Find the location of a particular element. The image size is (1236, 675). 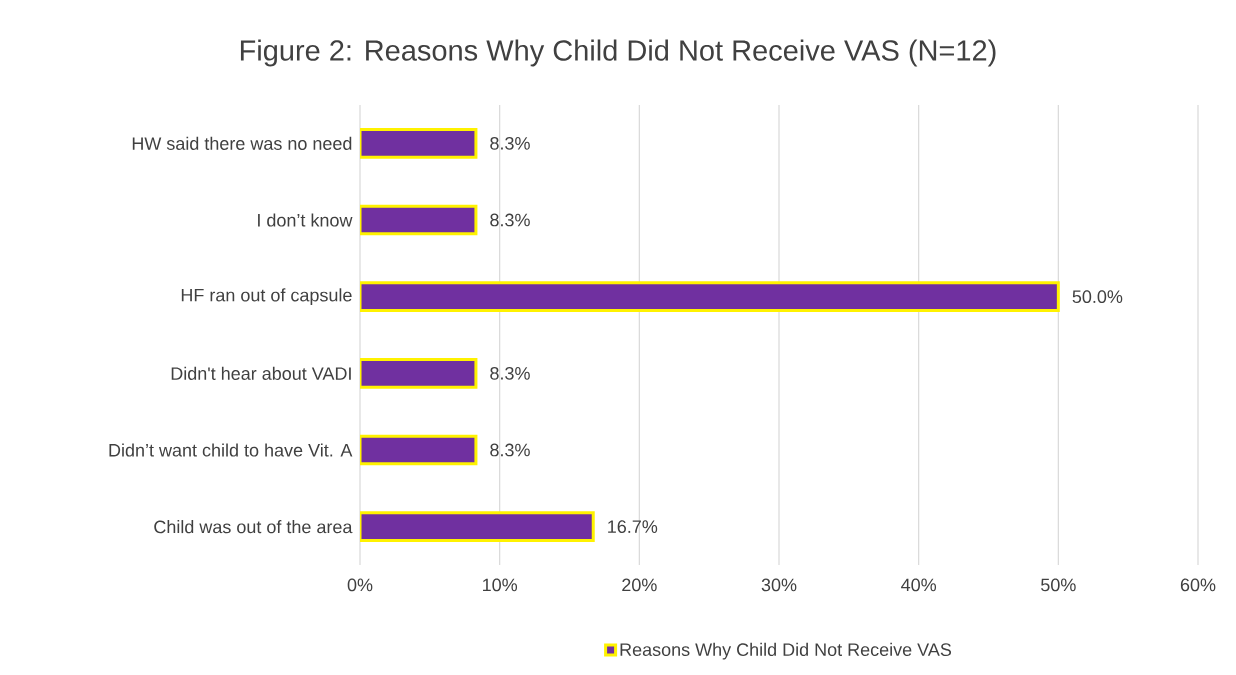

y-tick-label: I don’t know is located at coordinates (305, 220).